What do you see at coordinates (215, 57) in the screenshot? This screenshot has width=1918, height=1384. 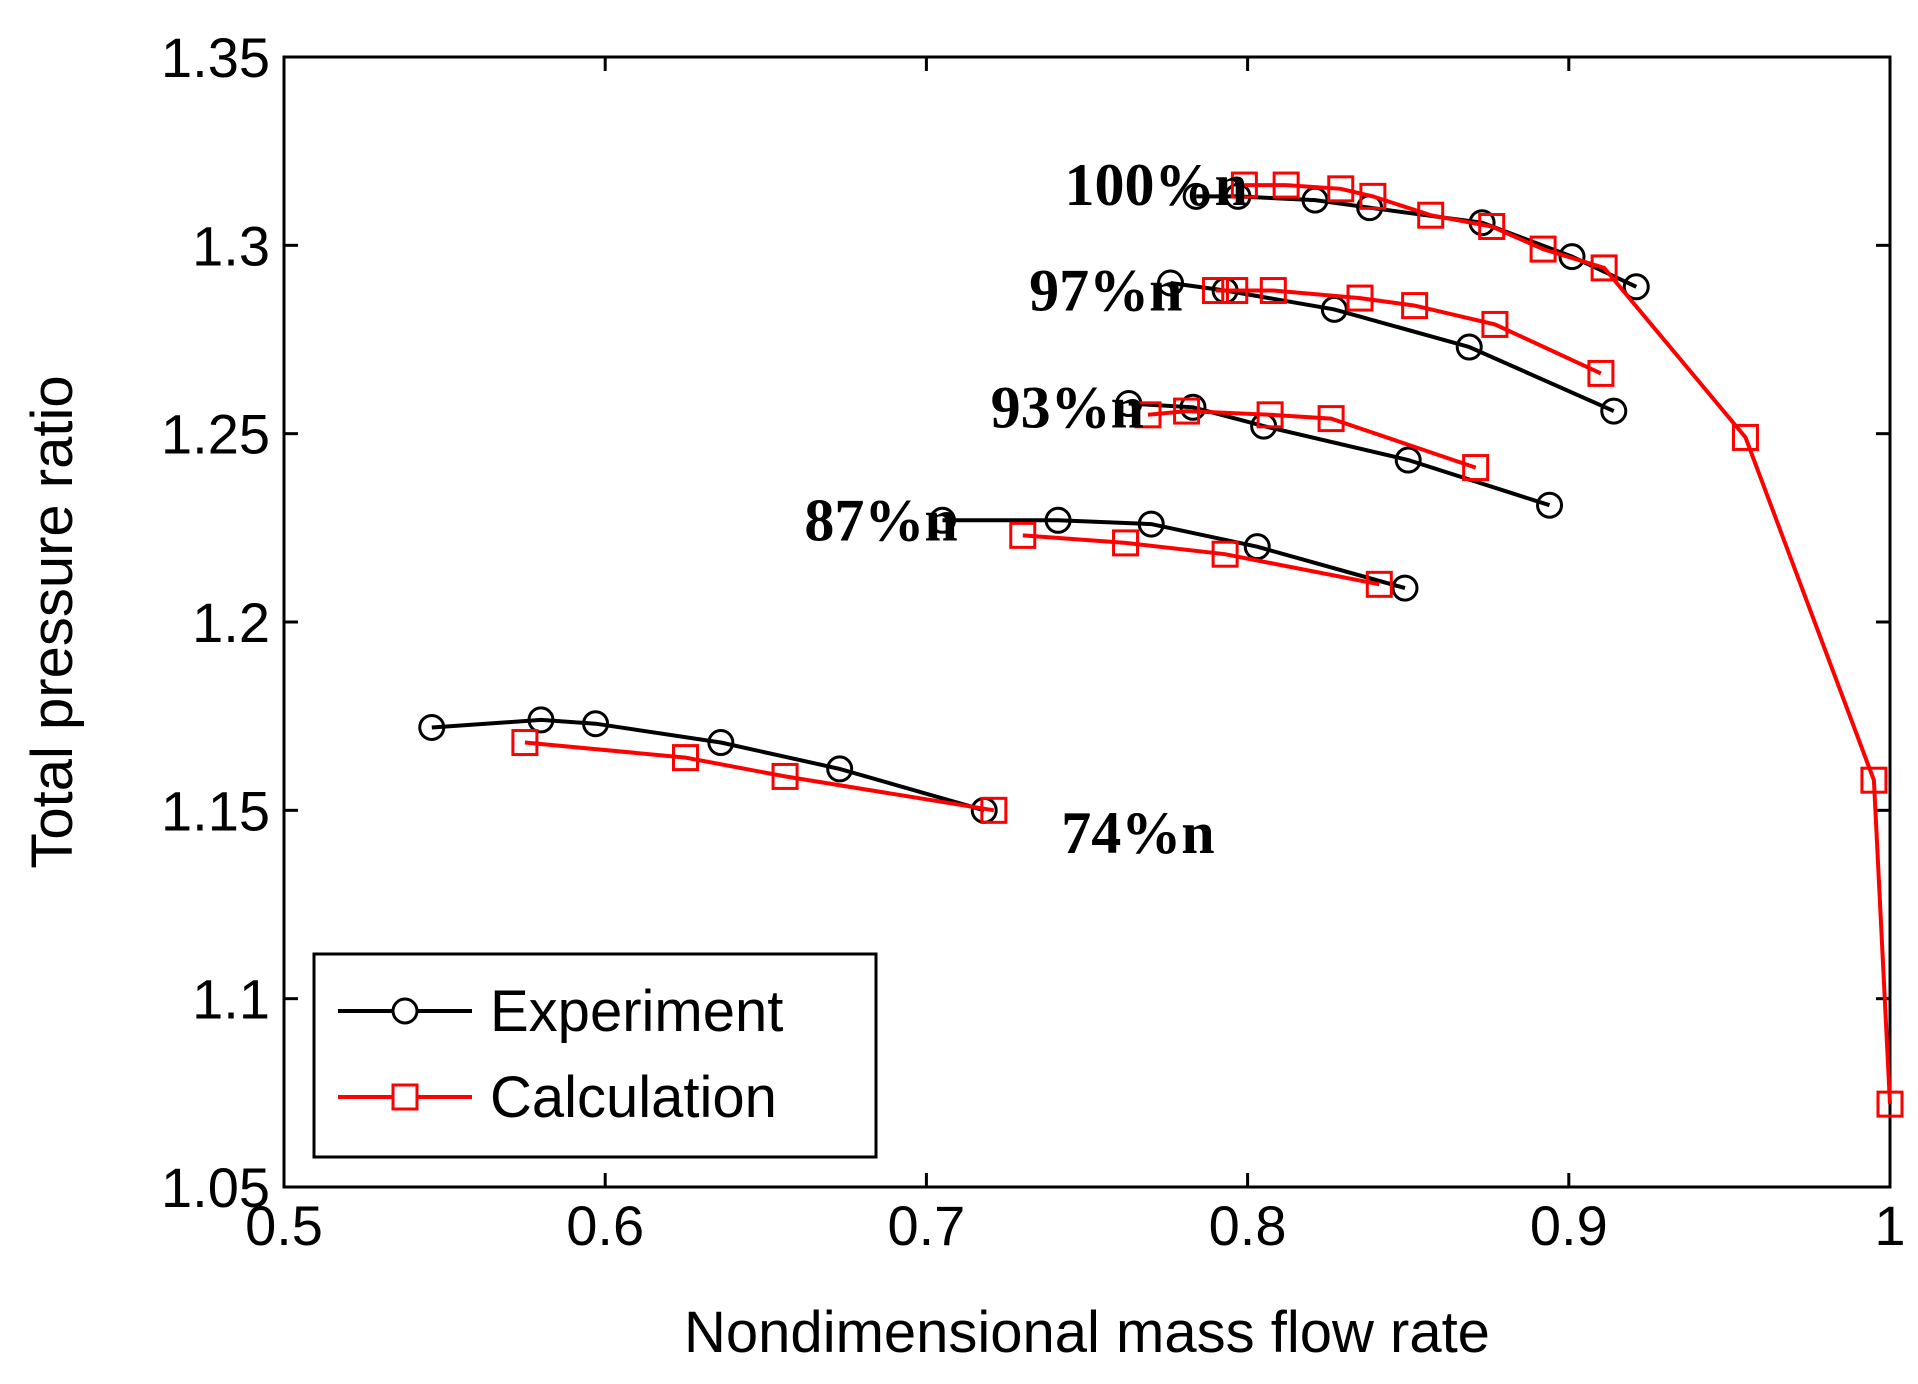 I see `y-tick-label: 1.35` at bounding box center [215, 57].